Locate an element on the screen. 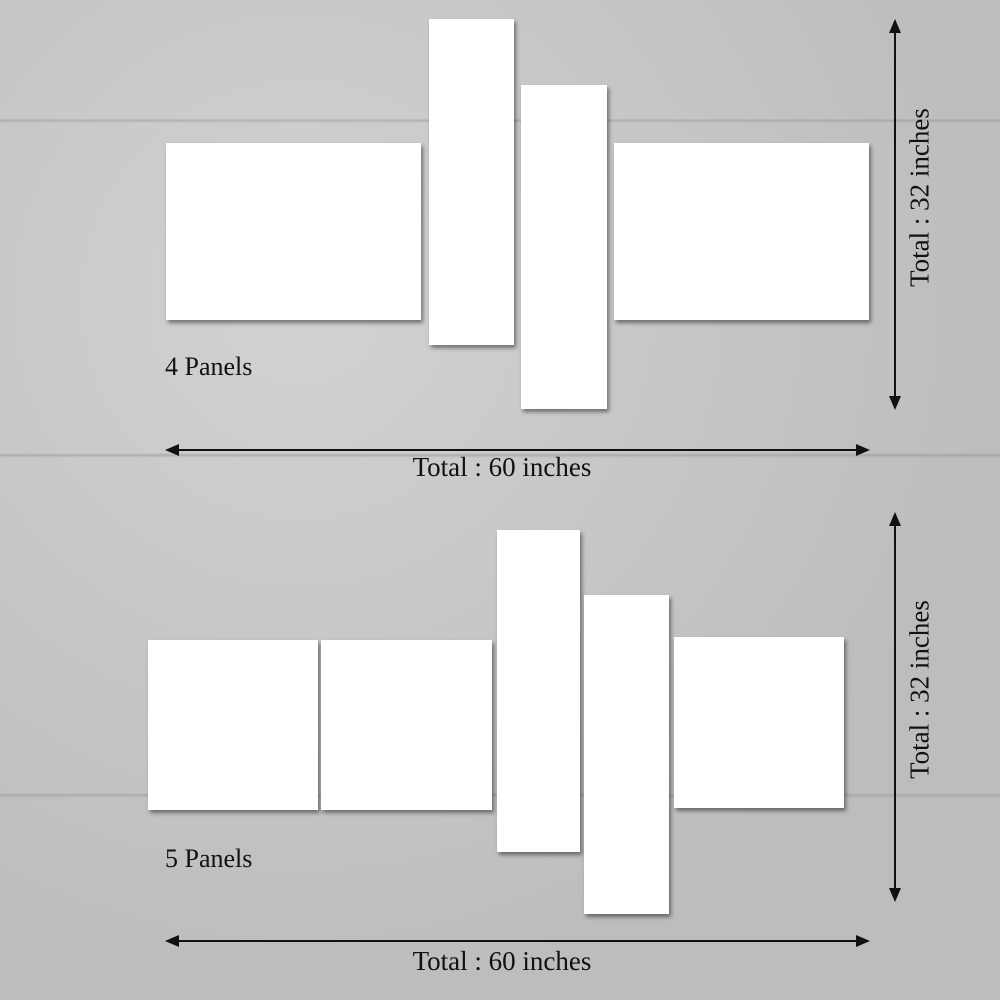 This screenshot has width=1000, height=1000. layout-label: 5 Panels is located at coordinates (209, 858).